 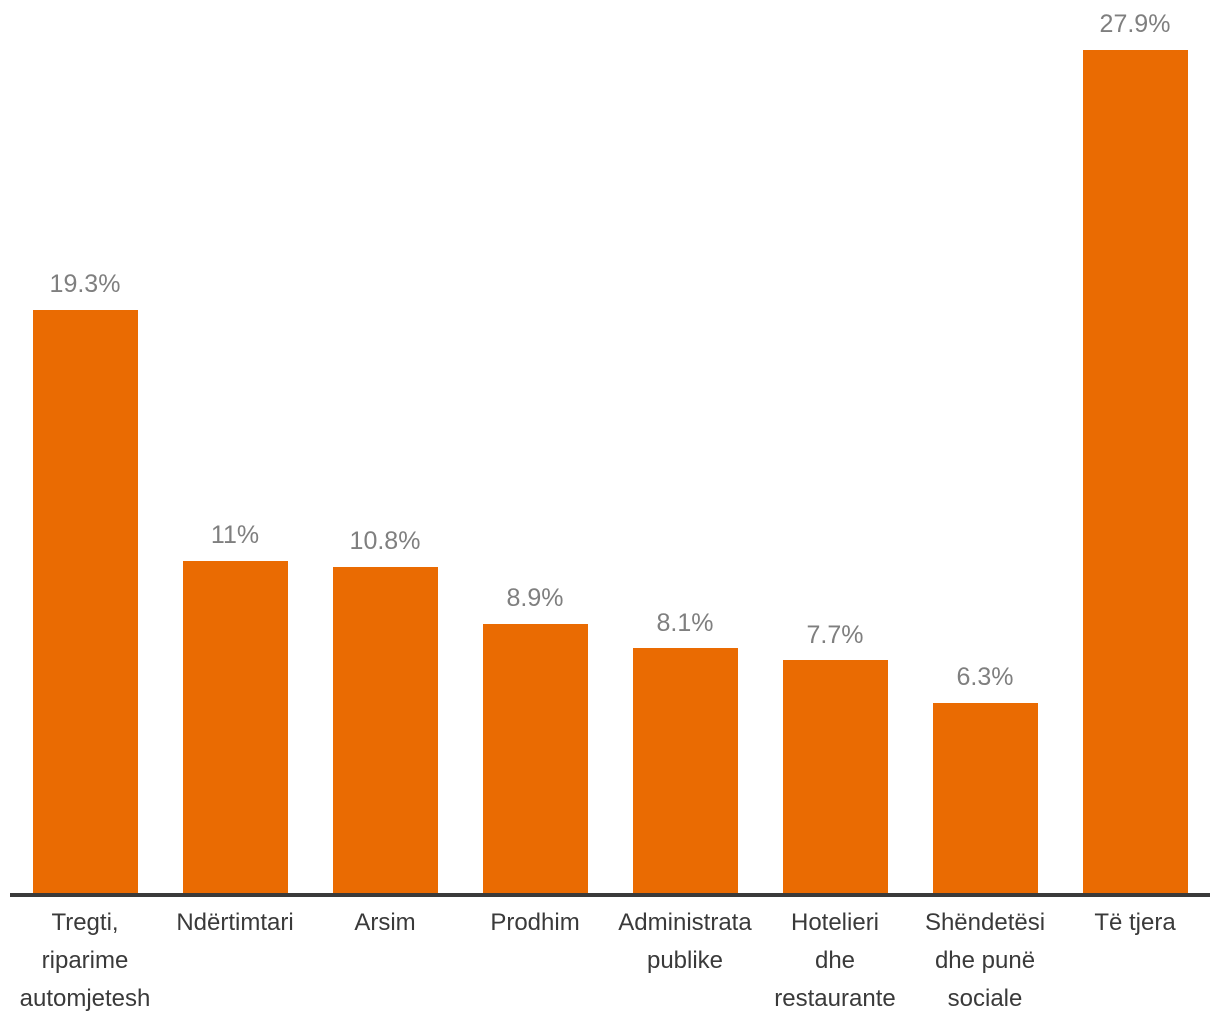 What do you see at coordinates (985, 676) in the screenshot?
I see `bar-value-label: 6.3%` at bounding box center [985, 676].